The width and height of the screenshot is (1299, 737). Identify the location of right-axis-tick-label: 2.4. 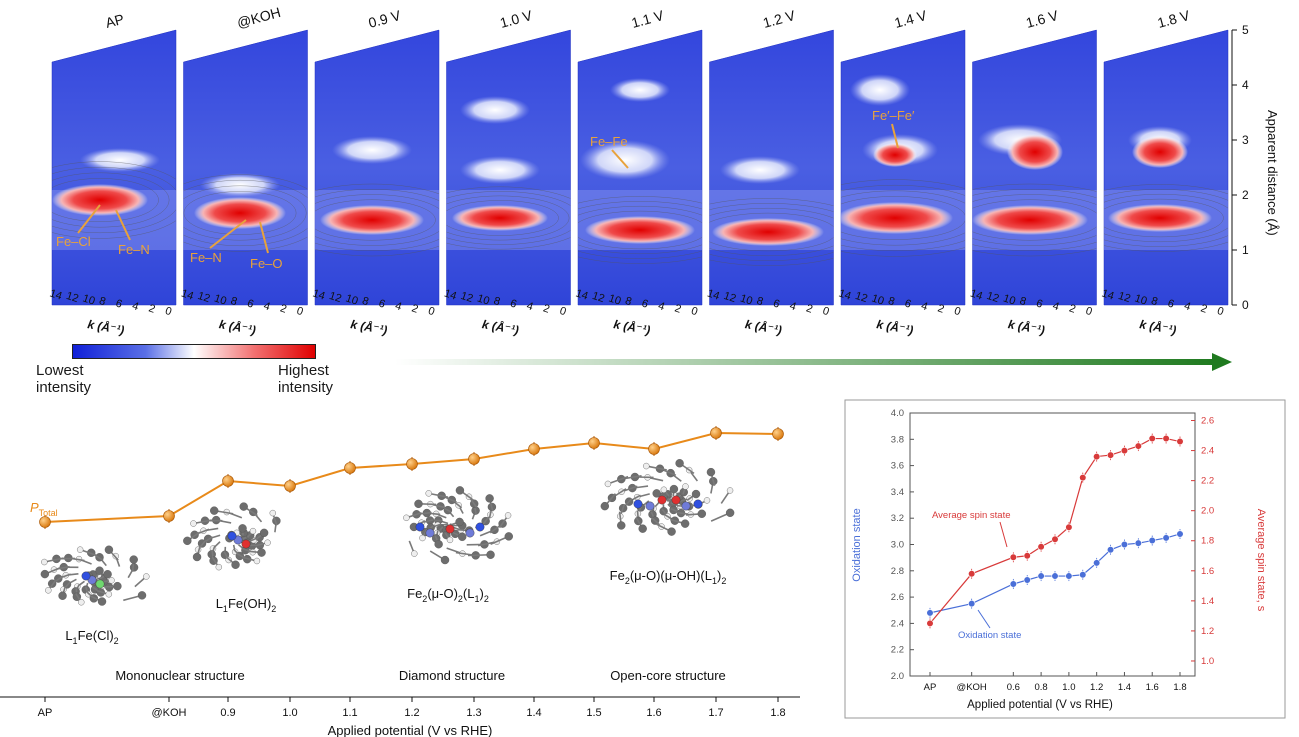
(1207, 451).